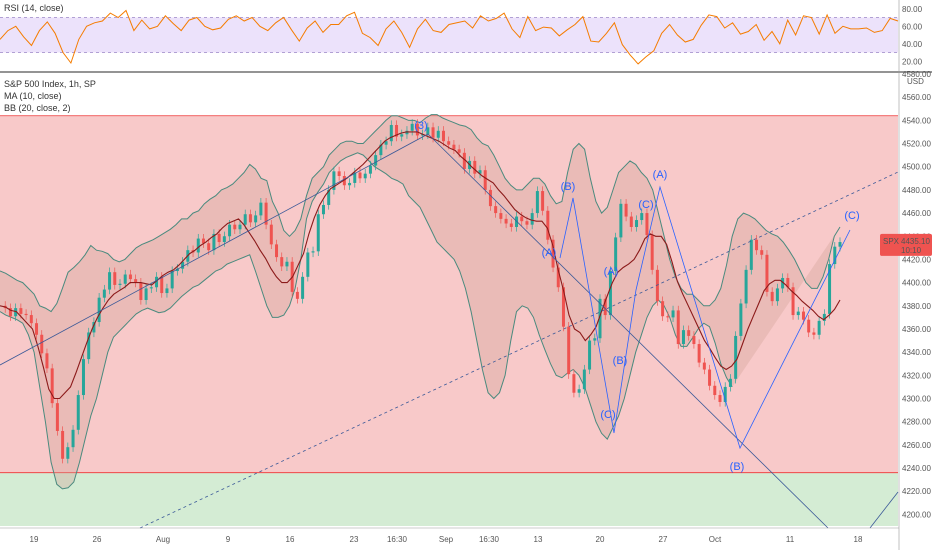 The height and width of the screenshot is (550, 932). What do you see at coordinates (858, 539) in the screenshot?
I see `x-tick-label: 18` at bounding box center [858, 539].